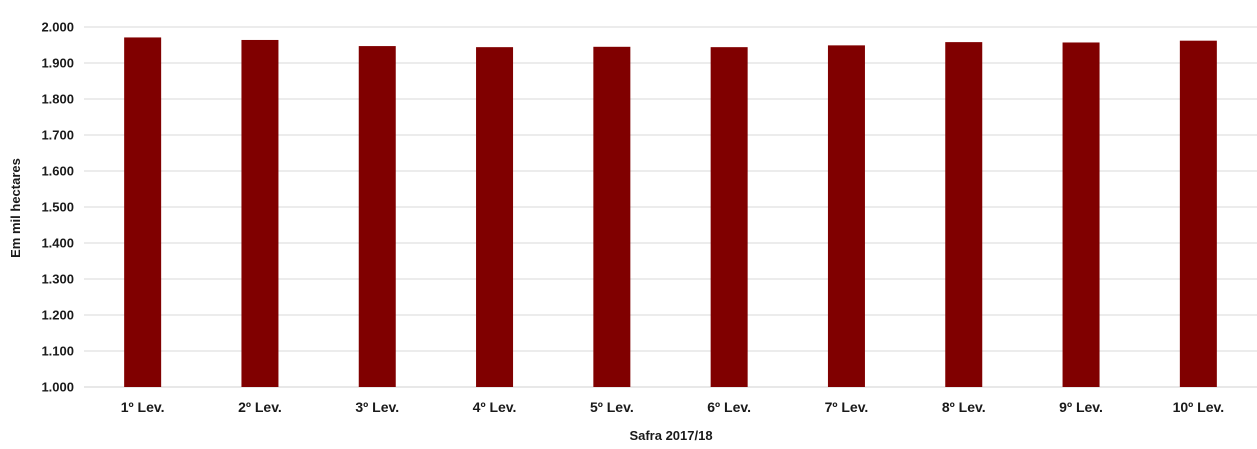 The image size is (1257, 449). Describe the element at coordinates (57, 387) in the screenshot. I see `y-tick-label: 1.000` at that location.